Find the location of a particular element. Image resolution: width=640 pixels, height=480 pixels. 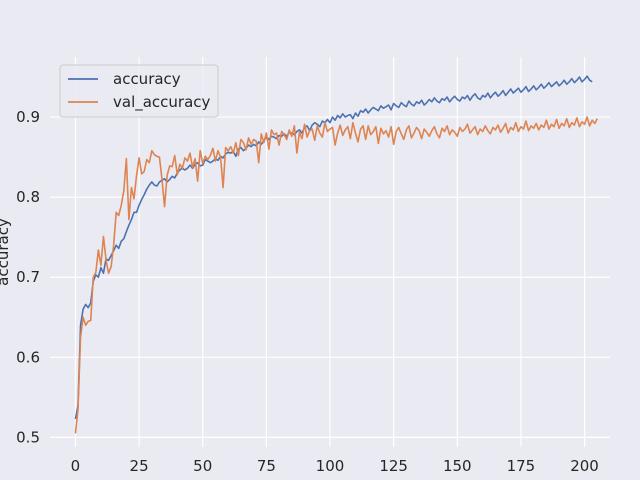

y-axis-label: accuracy is located at coordinates (6, 252).